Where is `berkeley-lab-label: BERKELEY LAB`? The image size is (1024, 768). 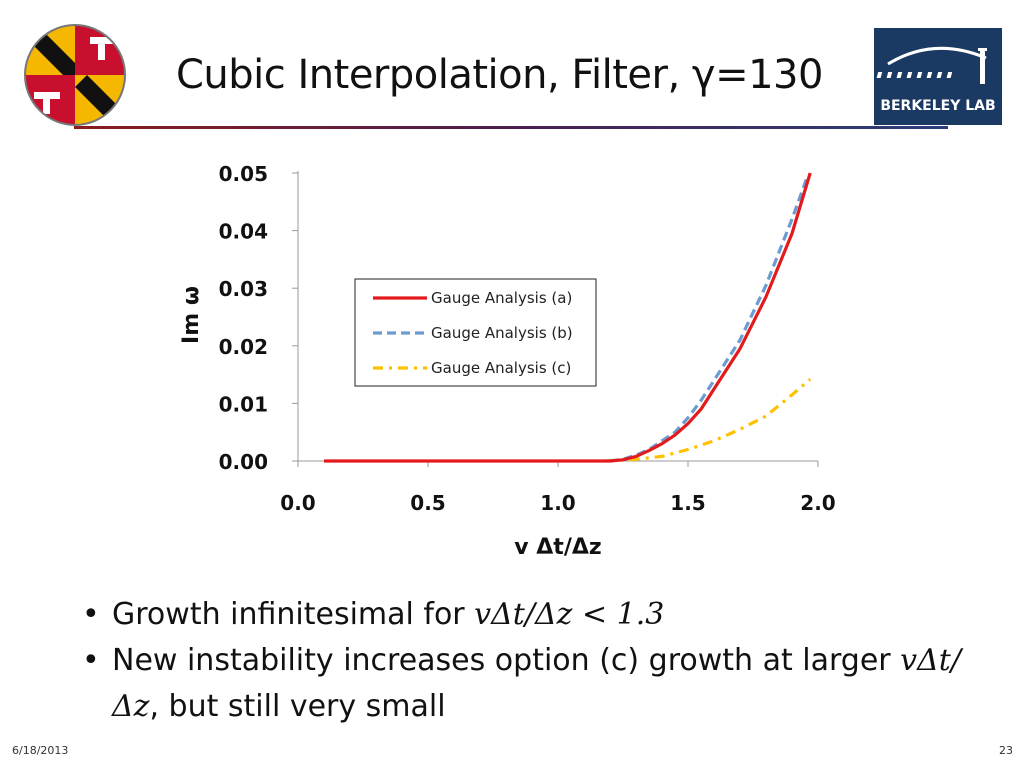
berkeley-lab-label: BERKELEY LAB is located at coordinates (938, 106).